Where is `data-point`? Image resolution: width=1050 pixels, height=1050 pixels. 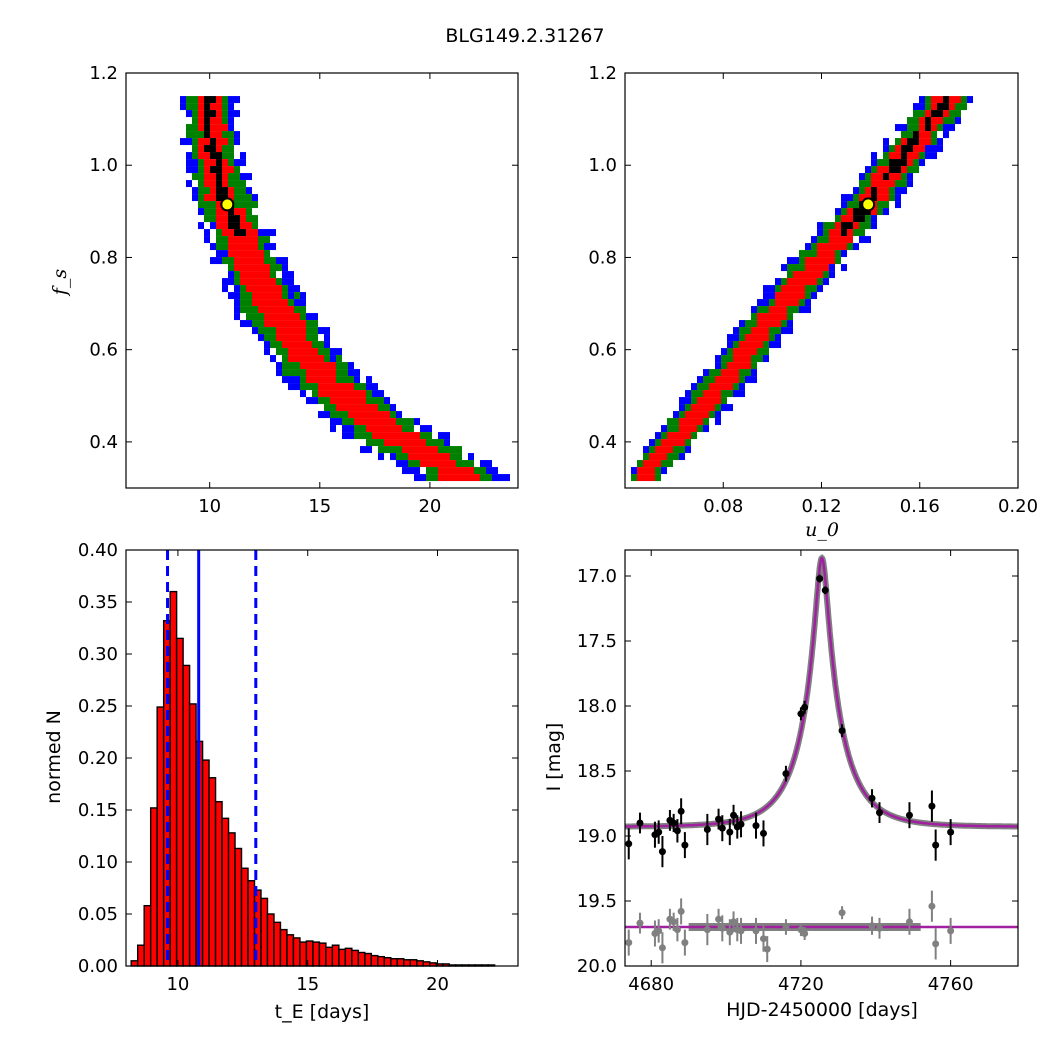
data-point is located at coordinates (763, 833).